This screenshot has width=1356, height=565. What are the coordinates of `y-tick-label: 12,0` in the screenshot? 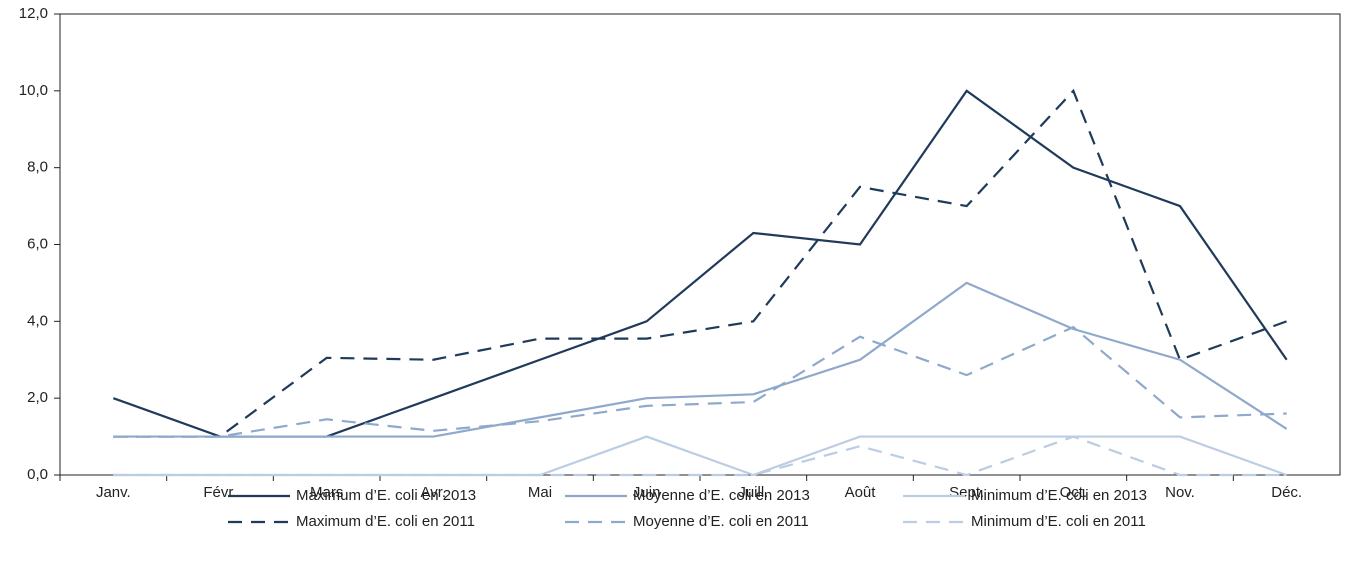 It's located at (33, 13).